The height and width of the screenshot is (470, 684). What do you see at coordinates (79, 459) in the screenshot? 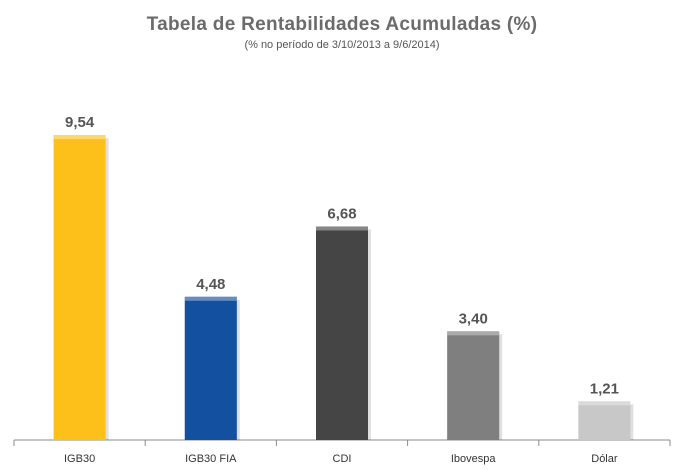
I see `x-tick-label: IGB30` at bounding box center [79, 459].